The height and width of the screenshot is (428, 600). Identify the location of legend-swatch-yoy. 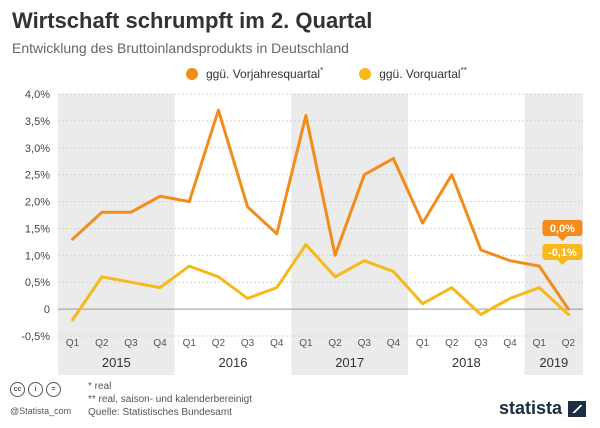
(192, 73).